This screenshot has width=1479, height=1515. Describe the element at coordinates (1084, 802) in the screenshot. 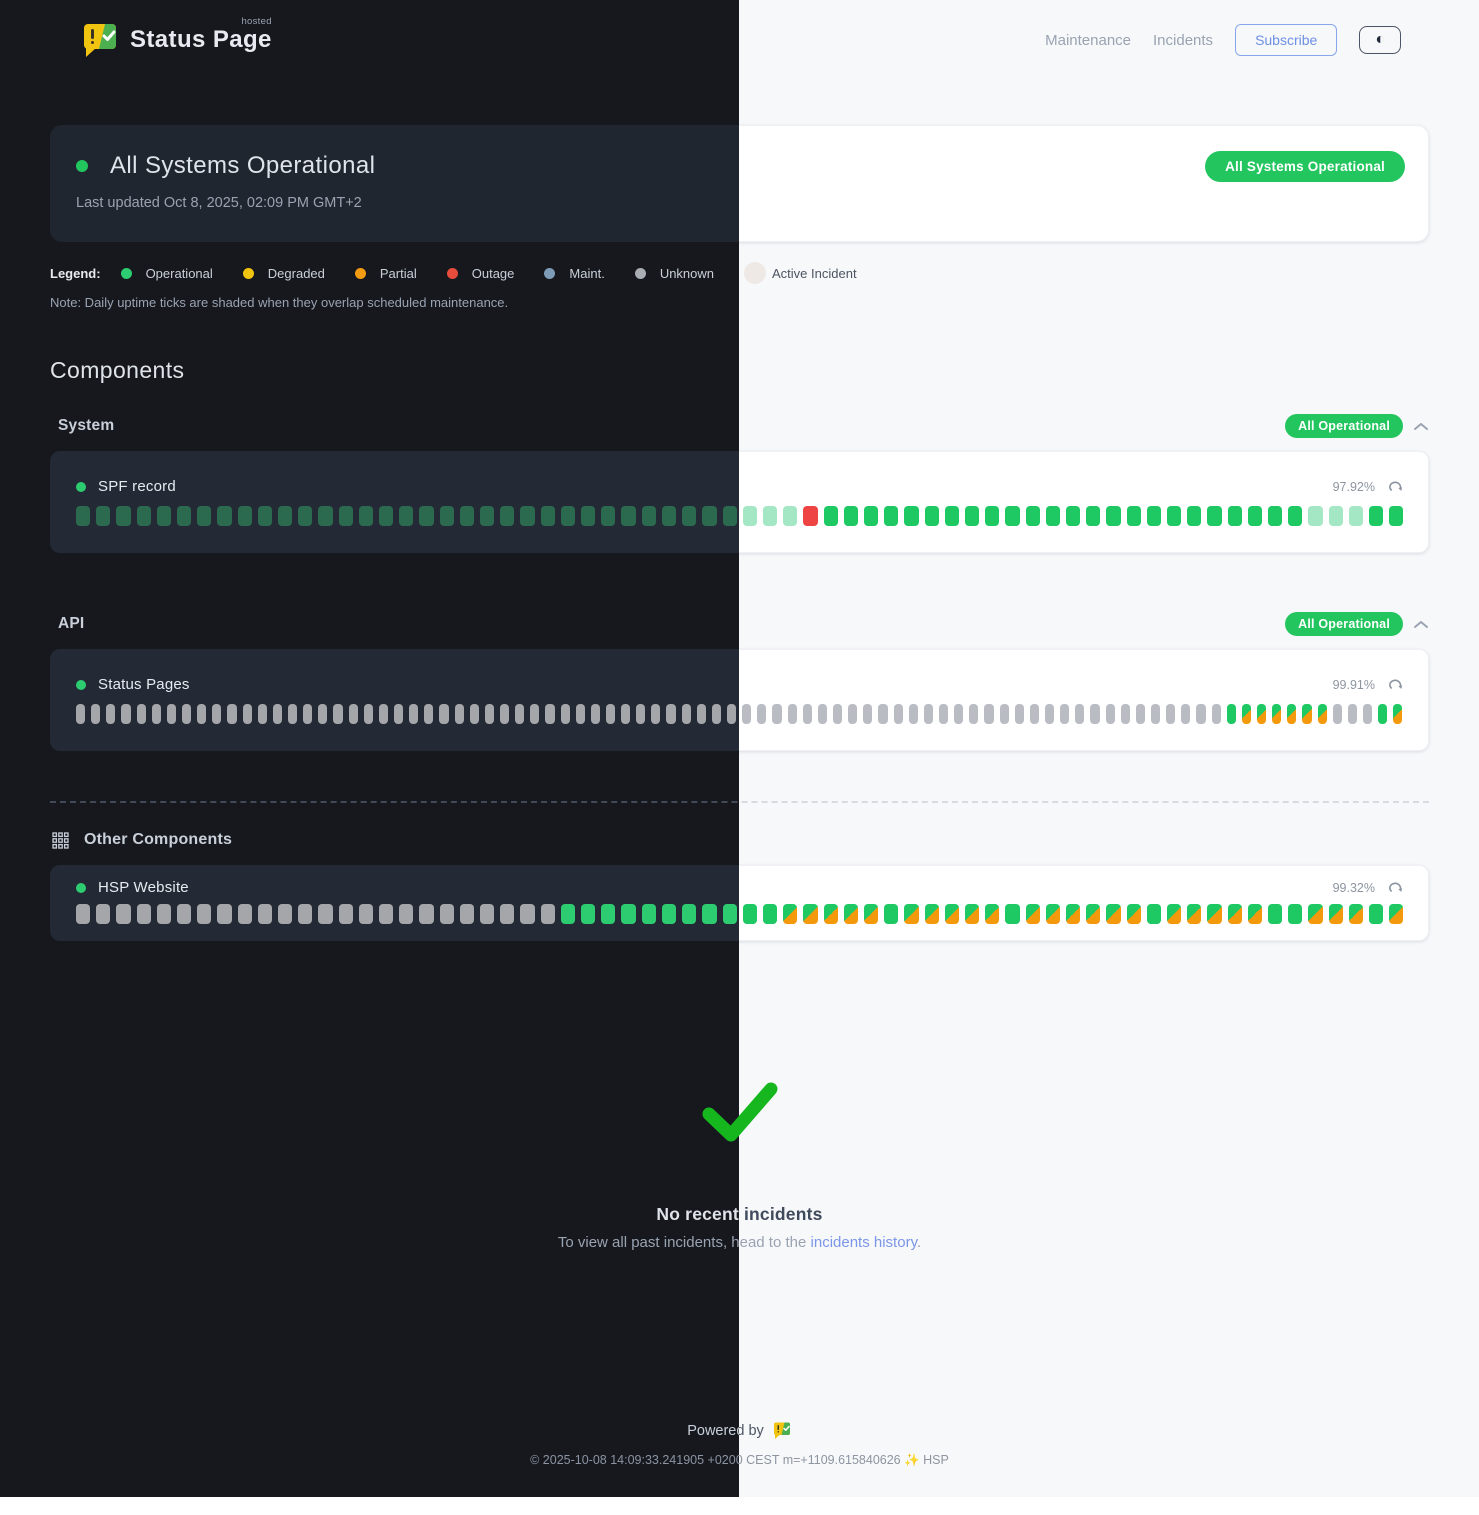

I see `dashed-divider` at that location.